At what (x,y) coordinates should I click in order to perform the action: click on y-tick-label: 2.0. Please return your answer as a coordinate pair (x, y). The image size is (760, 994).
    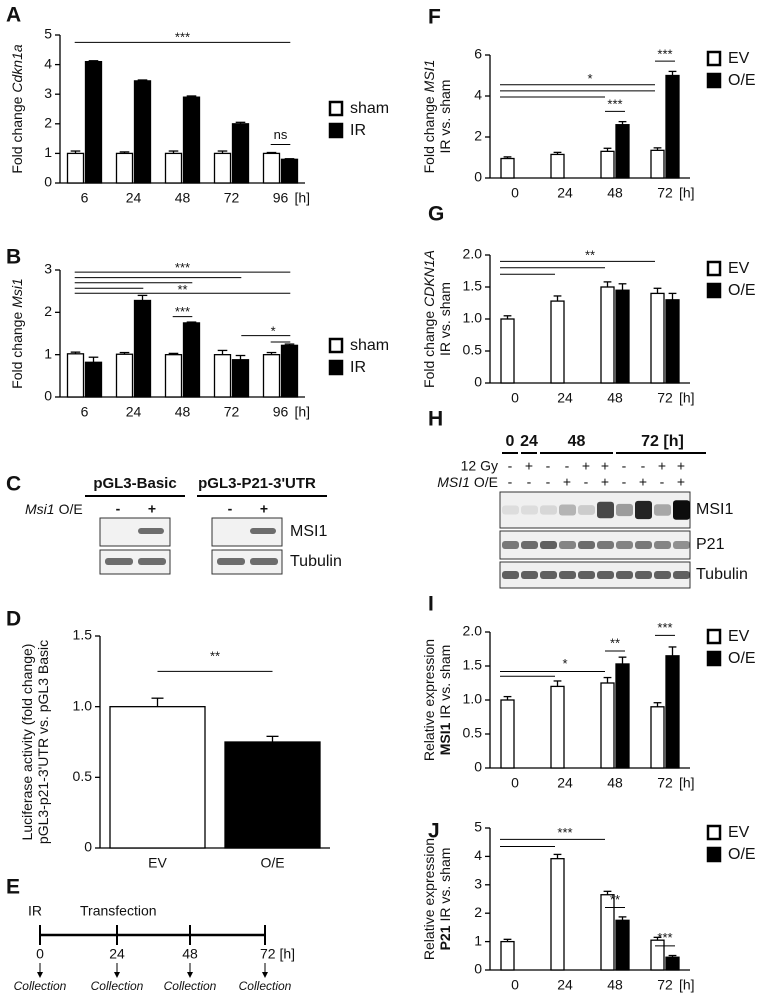
    Looking at the image, I should click on (473, 254).